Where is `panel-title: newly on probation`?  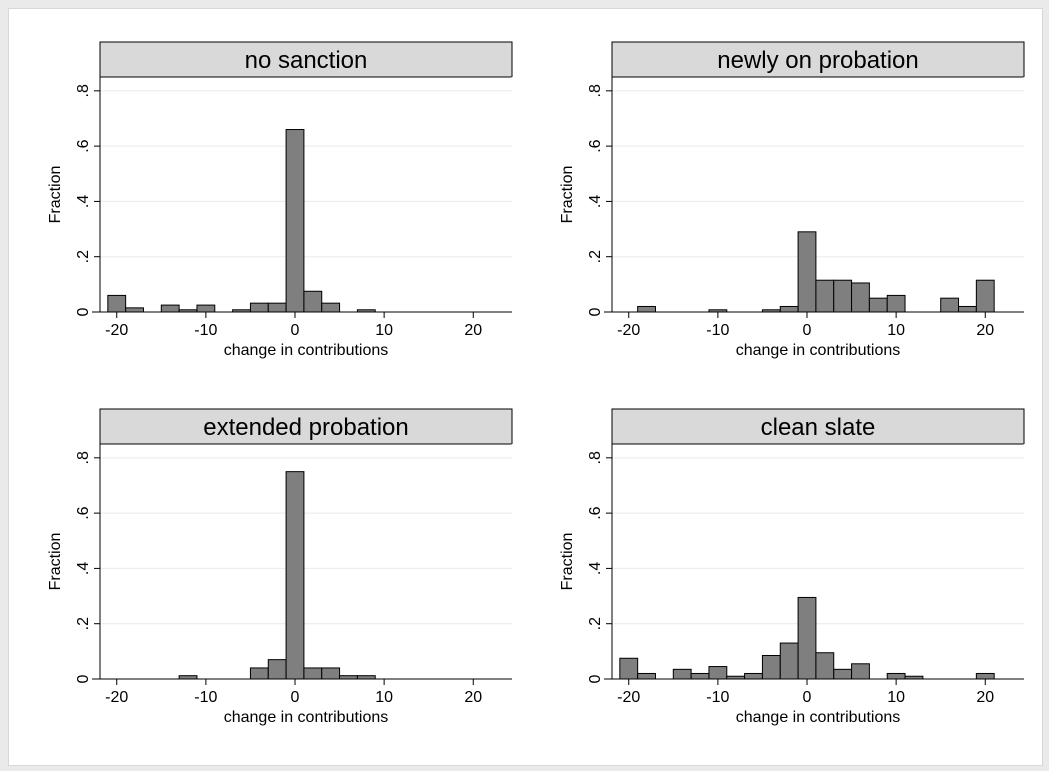 panel-title: newly on probation is located at coordinates (817, 60).